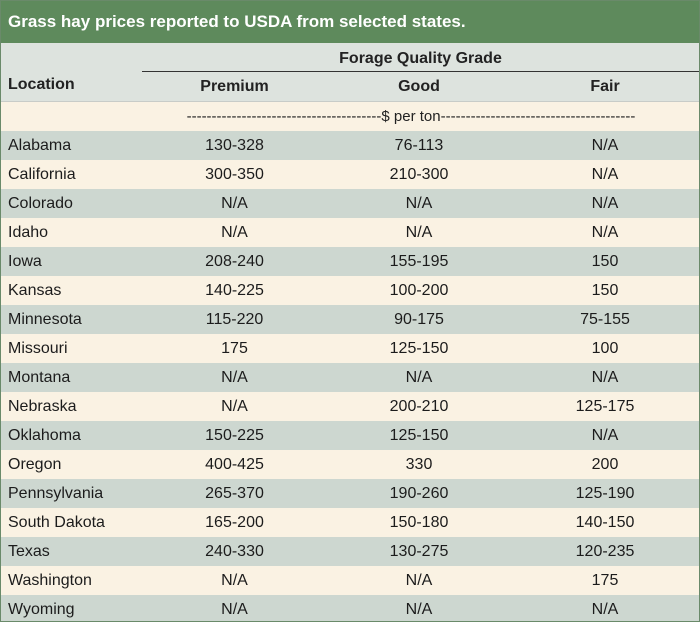  I want to click on cell-location: Iowa, so click(25, 261).